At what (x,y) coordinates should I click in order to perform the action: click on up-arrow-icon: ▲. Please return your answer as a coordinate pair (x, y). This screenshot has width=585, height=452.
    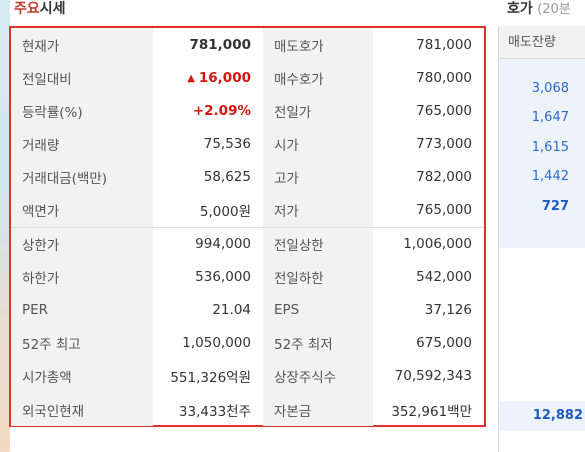
    Looking at the image, I should click on (191, 78).